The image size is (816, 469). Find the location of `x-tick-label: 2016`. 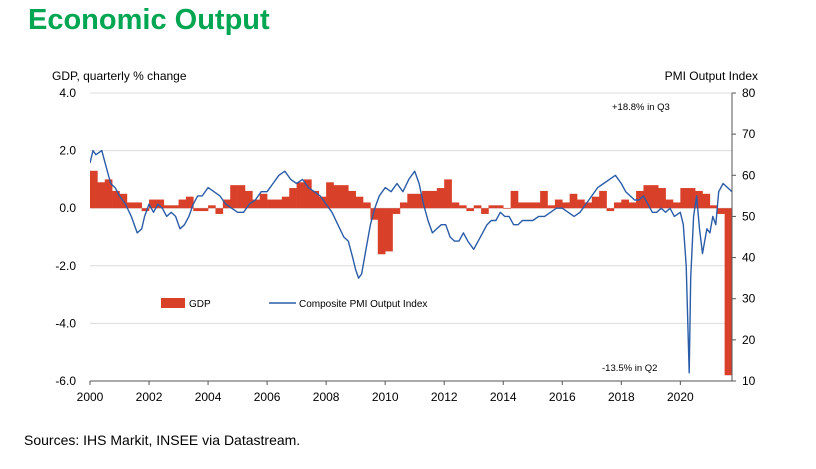

x-tick-label: 2016 is located at coordinates (562, 397).